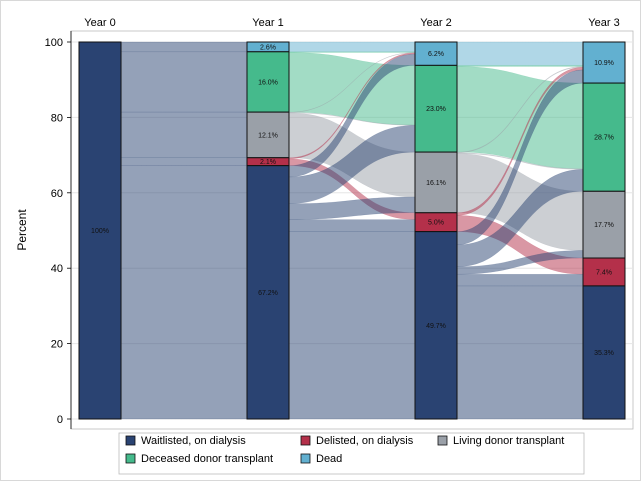 Image resolution: width=641 pixels, height=487 pixels. What do you see at coordinates (436, 223) in the screenshot?
I see `bar-label: 5.0%` at bounding box center [436, 223].